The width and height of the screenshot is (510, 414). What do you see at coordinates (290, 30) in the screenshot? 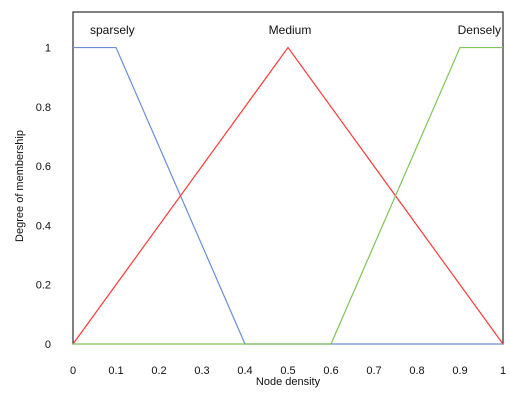
I see `series-label-medium: Medium` at bounding box center [290, 30].